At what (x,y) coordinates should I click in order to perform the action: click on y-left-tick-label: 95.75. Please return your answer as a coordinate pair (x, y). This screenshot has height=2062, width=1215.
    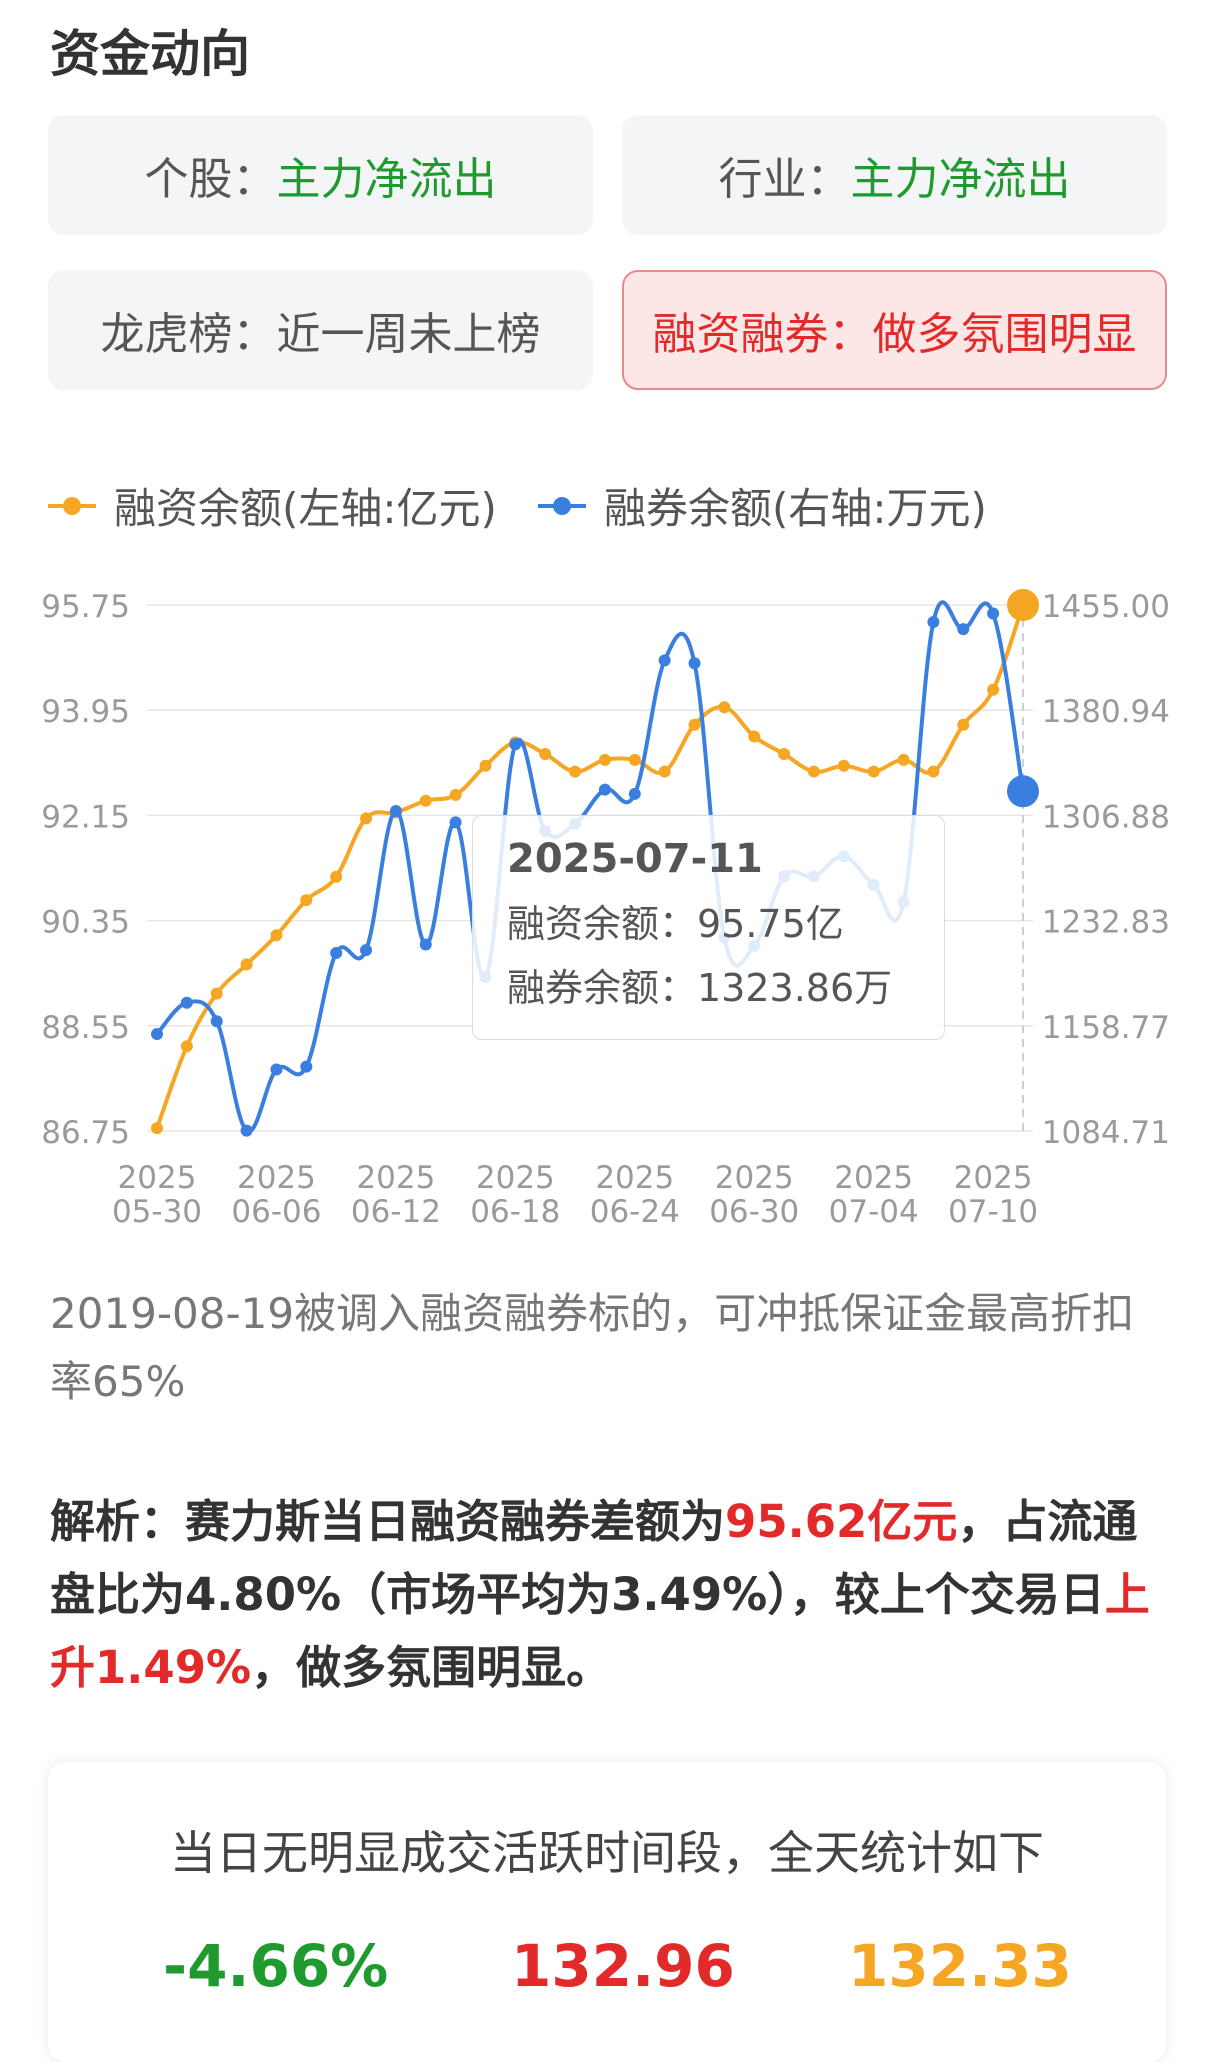
    Looking at the image, I should click on (85, 607).